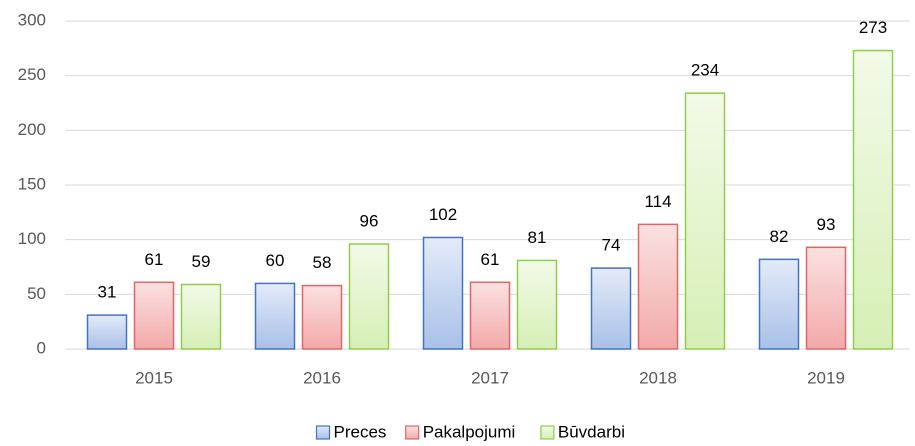 Image resolution: width=915 pixels, height=446 pixels. Describe the element at coordinates (826, 377) in the screenshot. I see `x-tick-label: 2019` at that location.